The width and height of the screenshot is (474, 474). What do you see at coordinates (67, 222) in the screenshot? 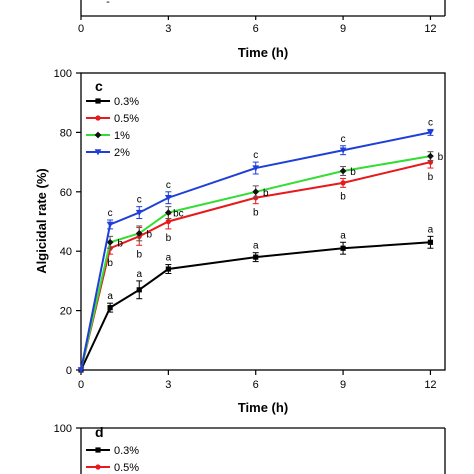
I see `panel-c-y-ticks: 0 20 40 60 80 100` at bounding box center [67, 222].